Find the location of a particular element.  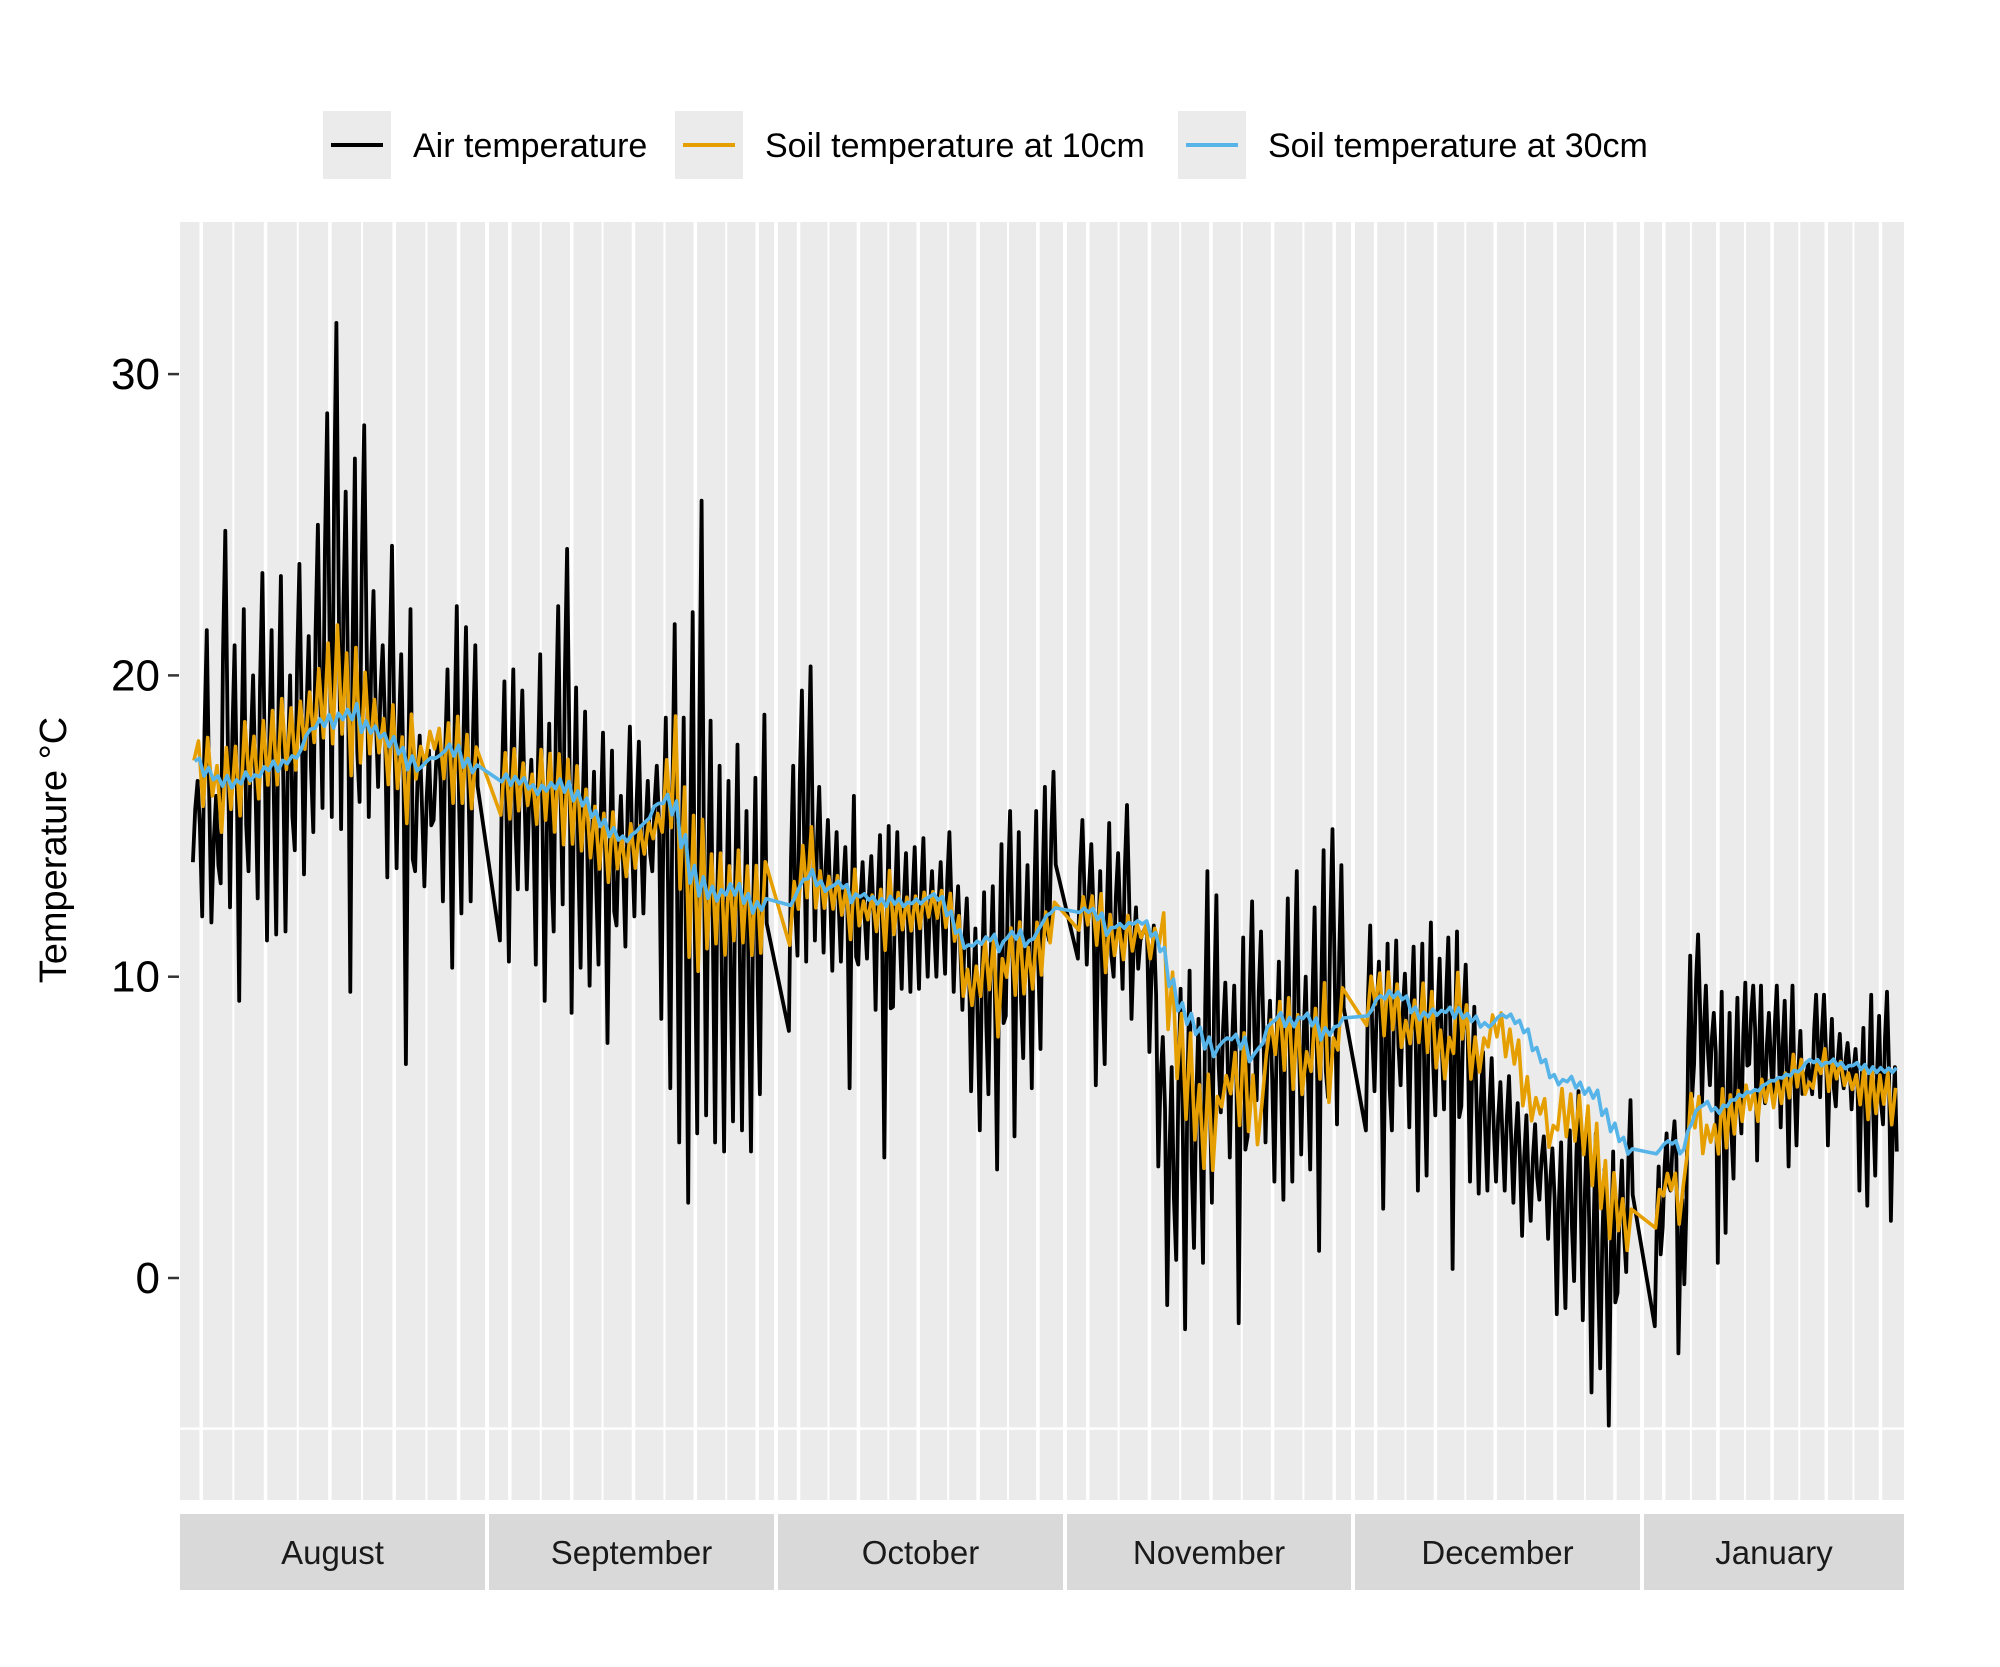

legend-item-soil10: Soil temperature at 10cm is located at coordinates (910, 145).